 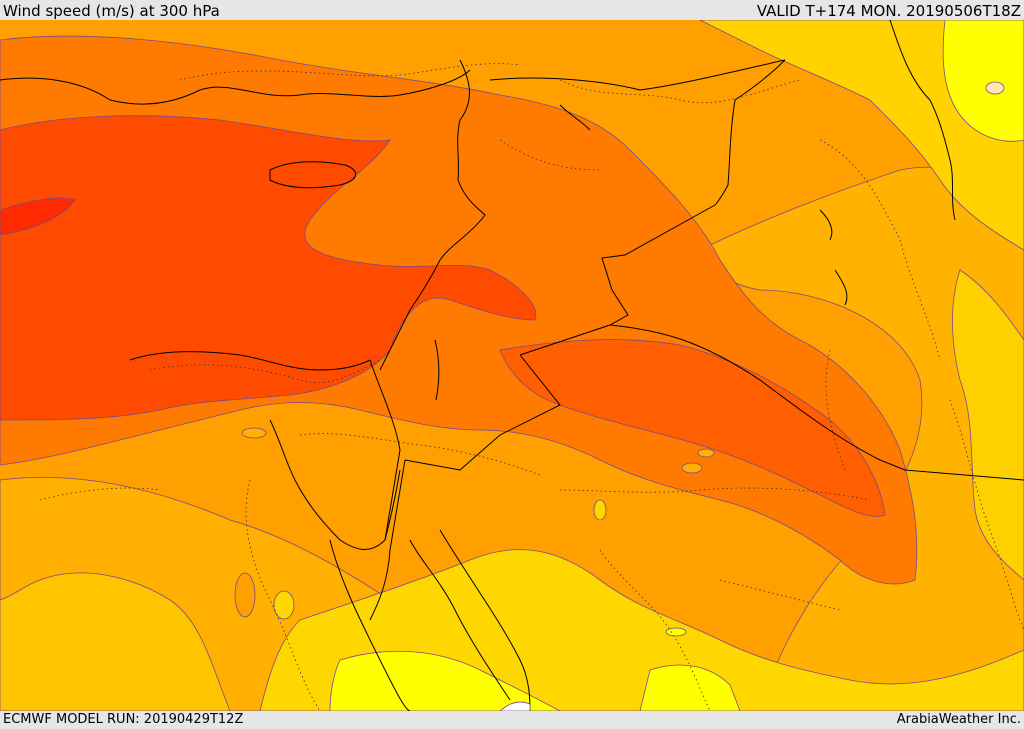 I want to click on map-title: Wind speed (m/s) at 300 hPa, so click(x=111, y=11).